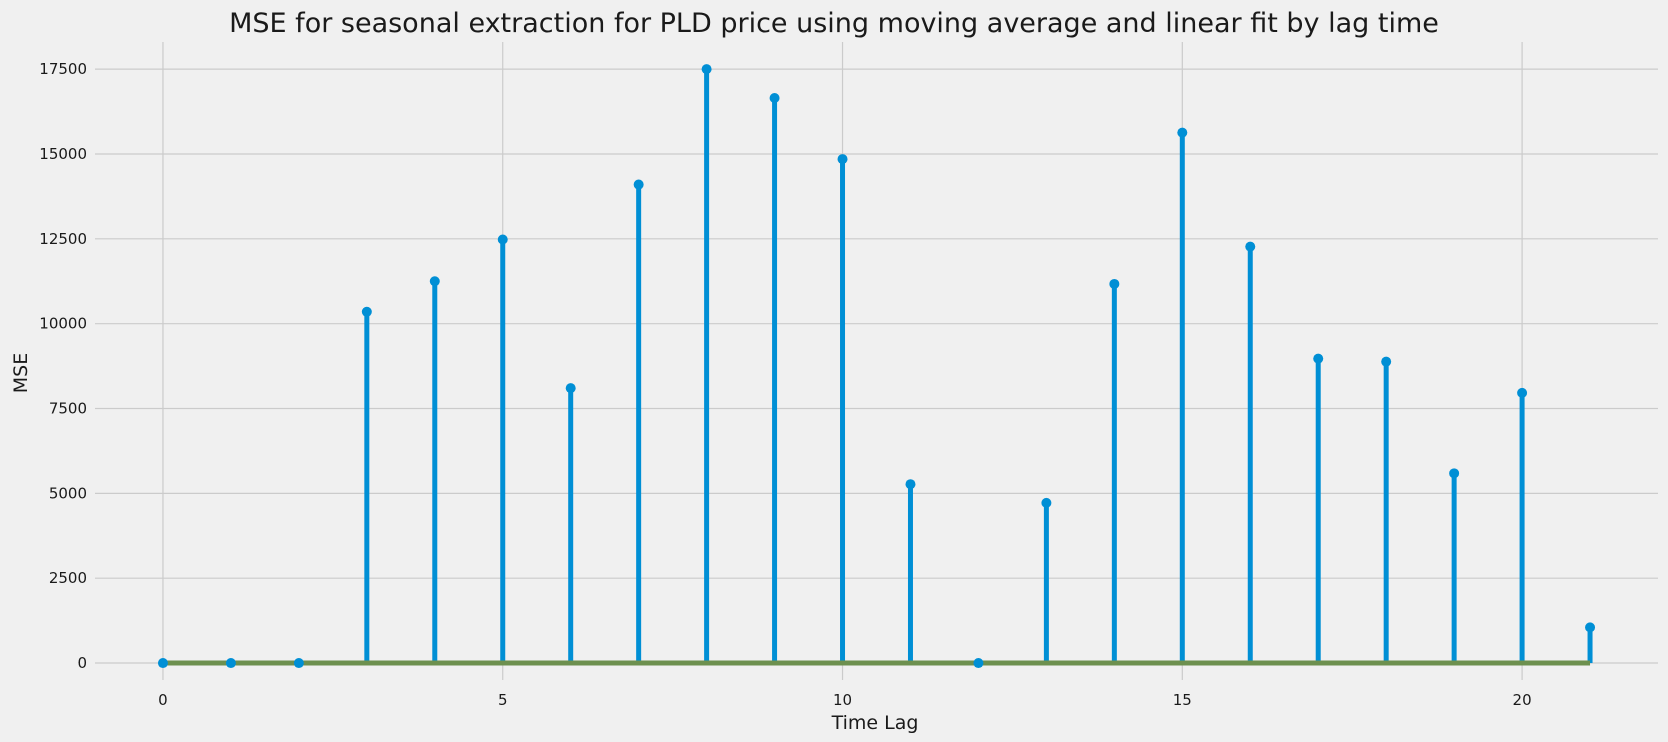 The width and height of the screenshot is (1668, 742). What do you see at coordinates (842, 700) in the screenshot?
I see `x-tick-label: 10` at bounding box center [842, 700].